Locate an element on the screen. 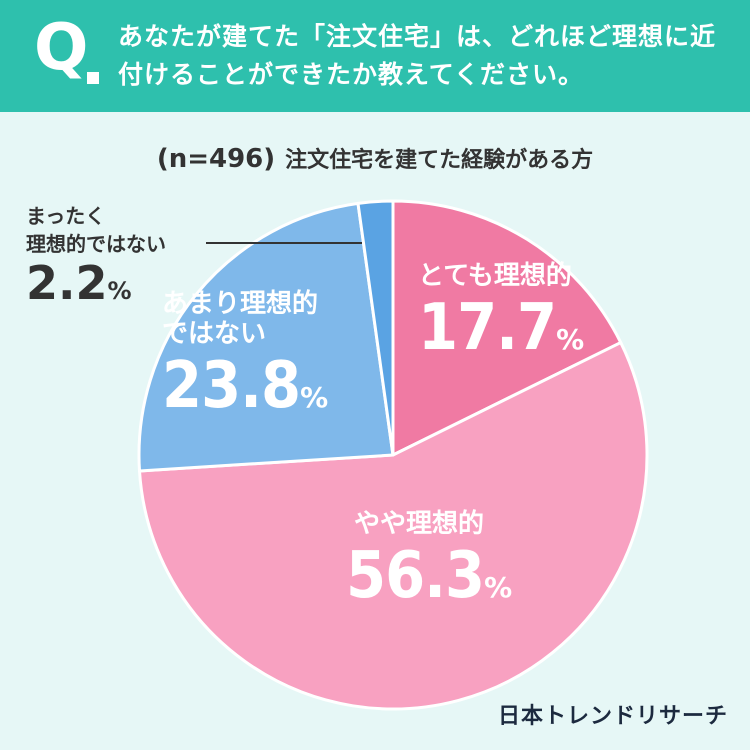 This screenshot has width=750, height=750. slice-not-very-ideal is located at coordinates (266, 337).